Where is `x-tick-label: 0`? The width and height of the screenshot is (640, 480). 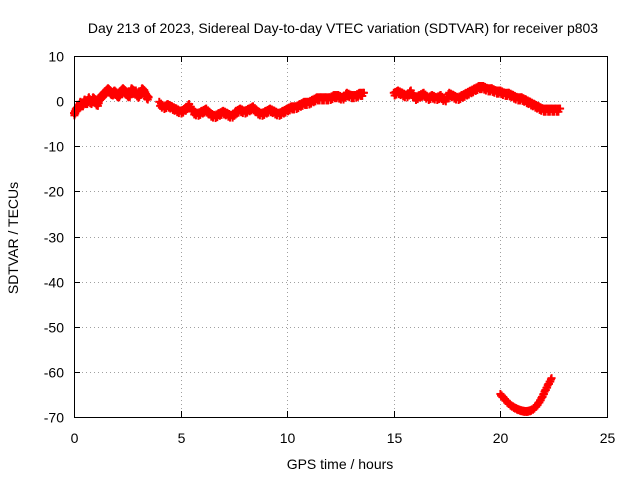 x-tick-label: 0 is located at coordinates (75, 438).